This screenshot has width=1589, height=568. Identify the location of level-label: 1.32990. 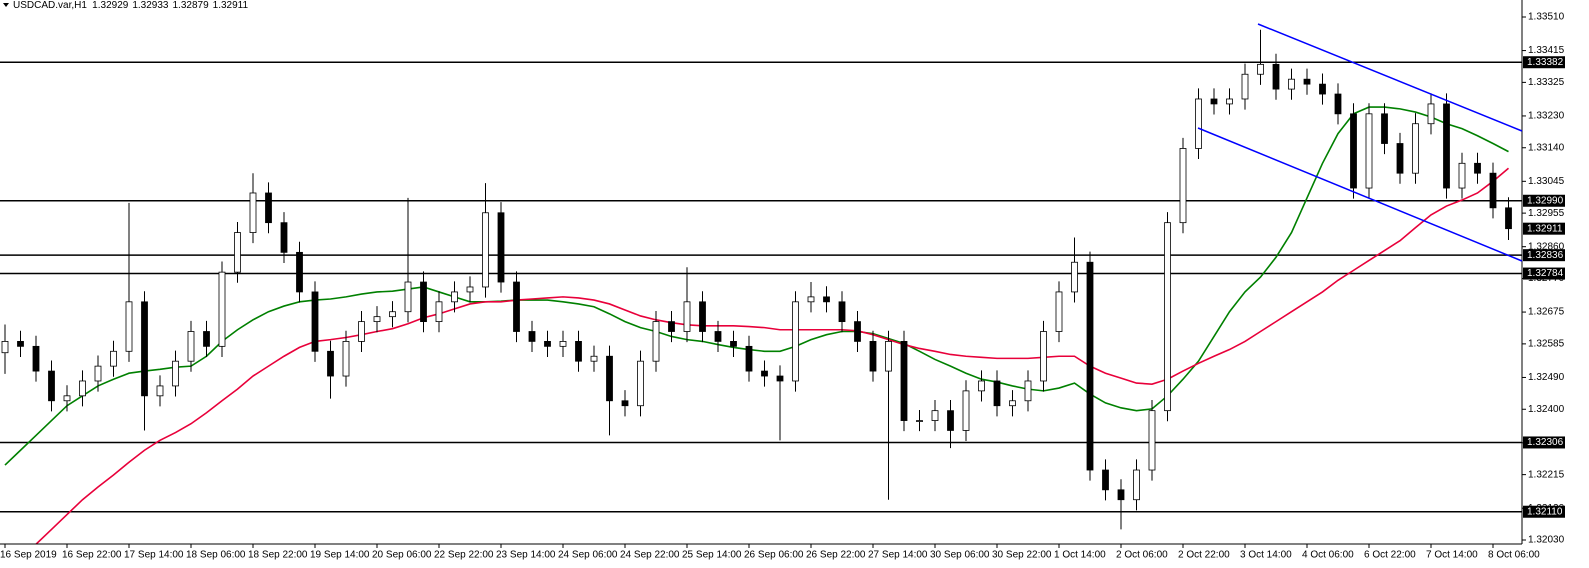
(1545, 200).